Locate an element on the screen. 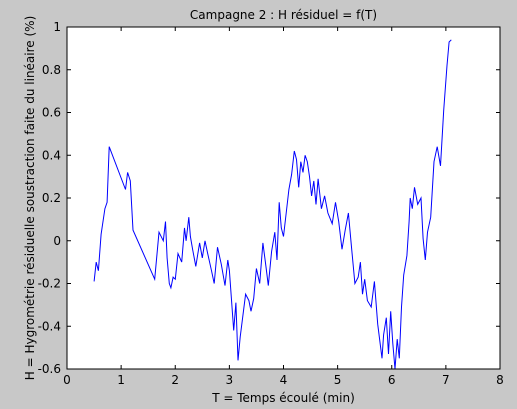 This screenshot has height=409, width=517. y-tick-label: -0.6 is located at coordinates (49, 369).